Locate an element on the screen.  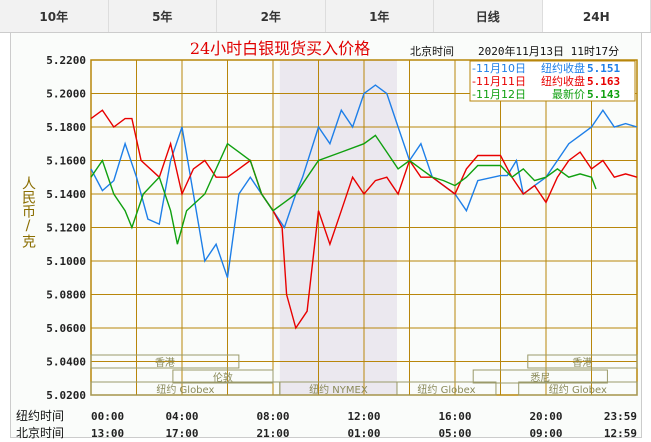
tab-10y: 10年 is located at coordinates (54, 16).